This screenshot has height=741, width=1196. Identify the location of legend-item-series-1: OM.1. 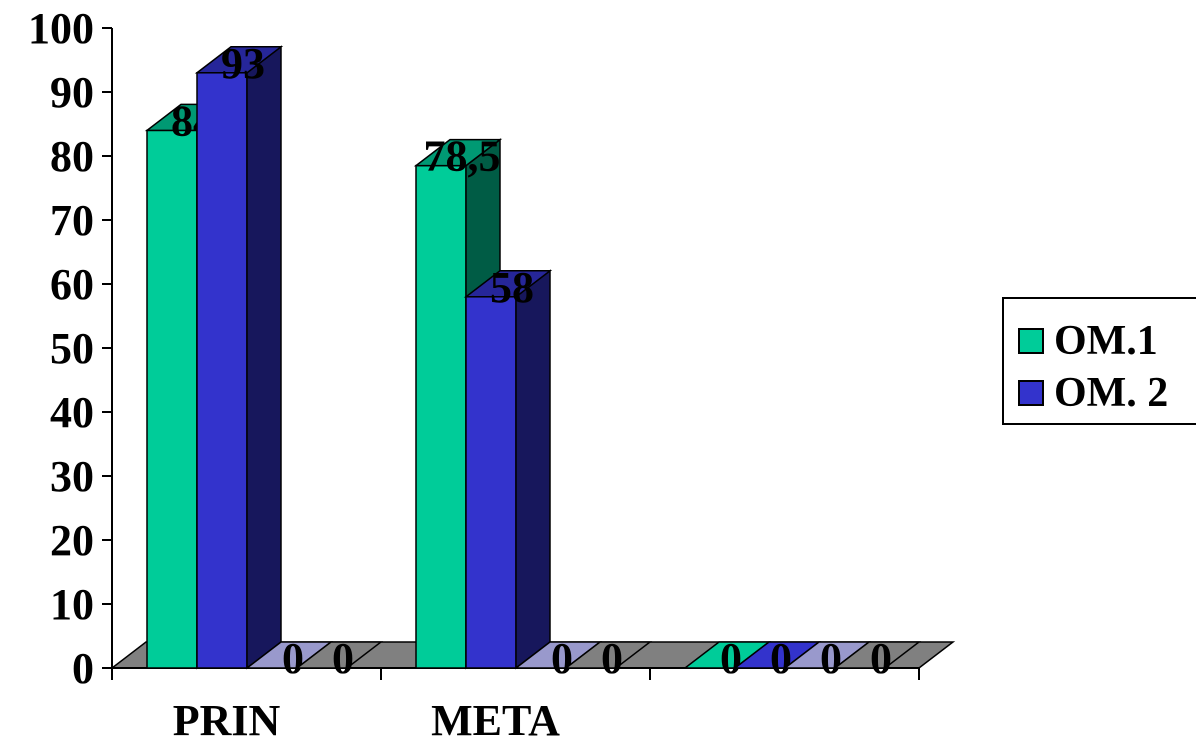
(1088, 341).